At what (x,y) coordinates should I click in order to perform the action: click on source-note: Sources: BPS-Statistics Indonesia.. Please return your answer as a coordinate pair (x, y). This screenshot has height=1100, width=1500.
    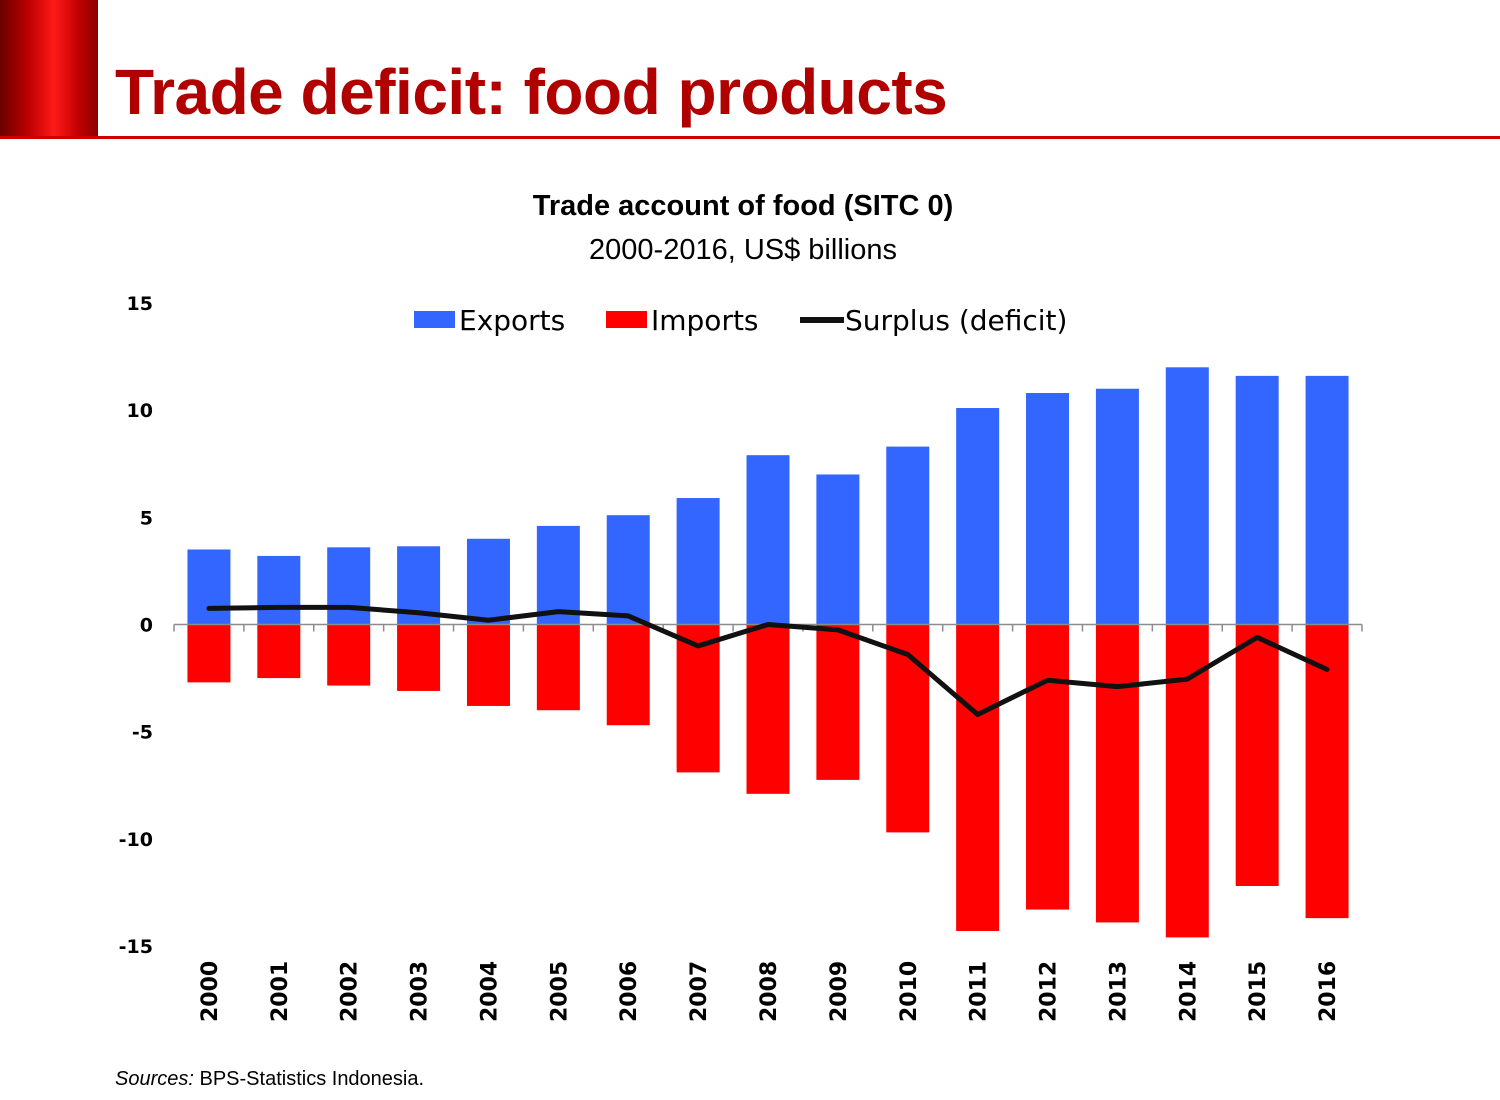
    Looking at the image, I should click on (269, 1079).